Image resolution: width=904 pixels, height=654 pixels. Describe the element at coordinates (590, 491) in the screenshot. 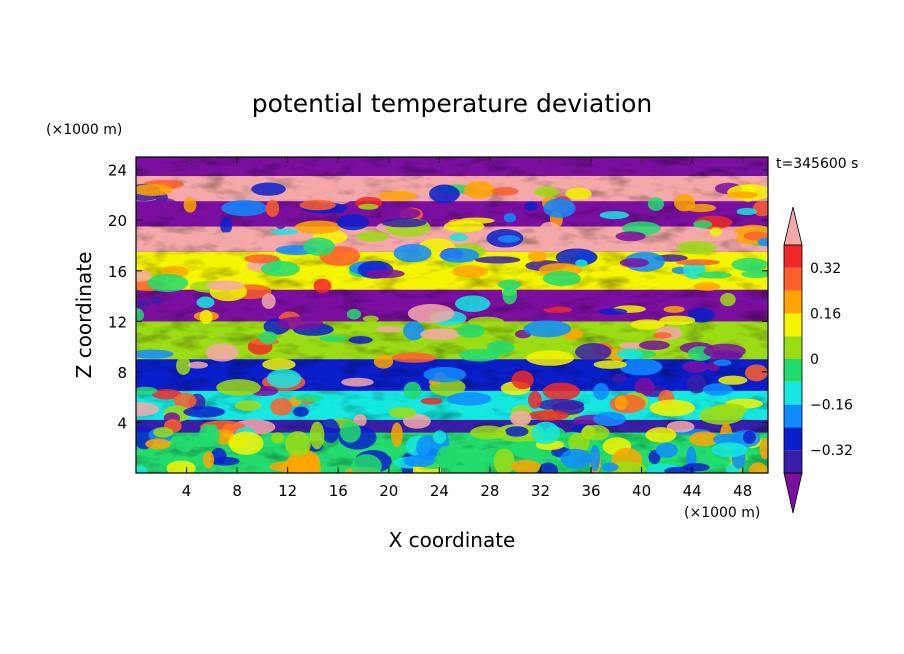

I see `x-tick-label: 36` at that location.